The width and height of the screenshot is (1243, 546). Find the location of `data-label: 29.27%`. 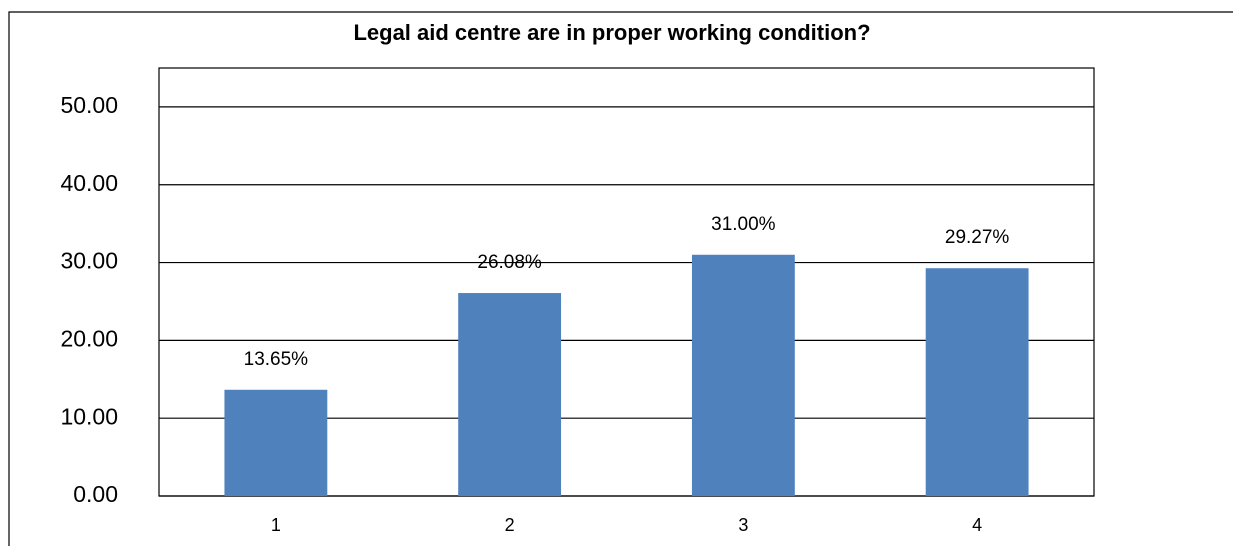

data-label: 29.27% is located at coordinates (977, 237).